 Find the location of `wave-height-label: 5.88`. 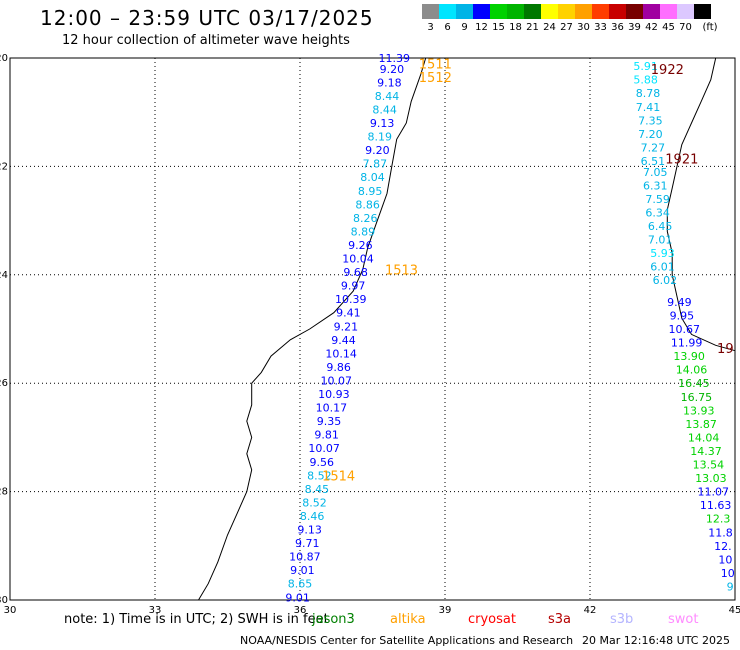

wave-height-label: 5.88 is located at coordinates (645, 80).